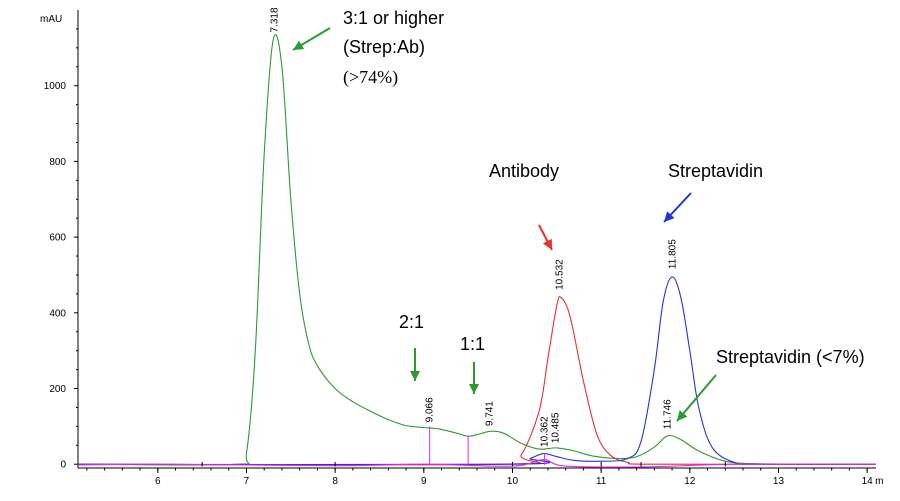 Image resolution: width=900 pixels, height=501 pixels. What do you see at coordinates (555, 427) in the screenshot?
I see `peak-label: 10.485` at bounding box center [555, 427].